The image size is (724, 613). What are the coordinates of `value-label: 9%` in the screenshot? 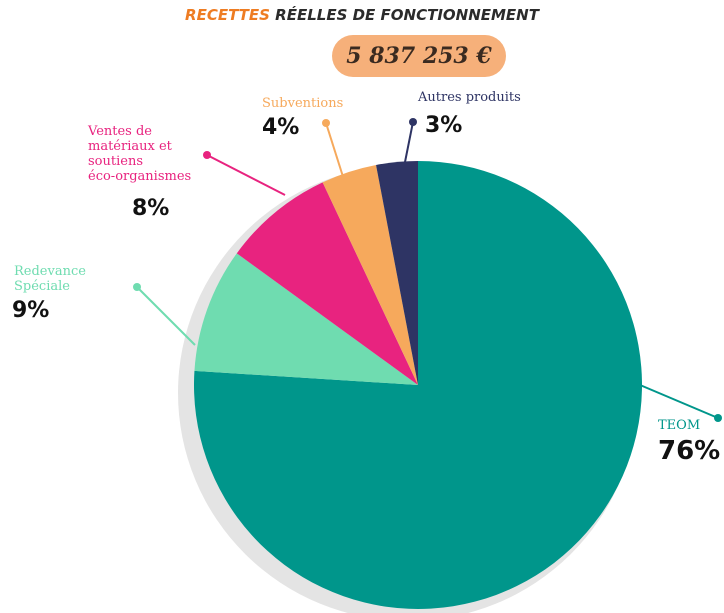 It's located at (31, 310).